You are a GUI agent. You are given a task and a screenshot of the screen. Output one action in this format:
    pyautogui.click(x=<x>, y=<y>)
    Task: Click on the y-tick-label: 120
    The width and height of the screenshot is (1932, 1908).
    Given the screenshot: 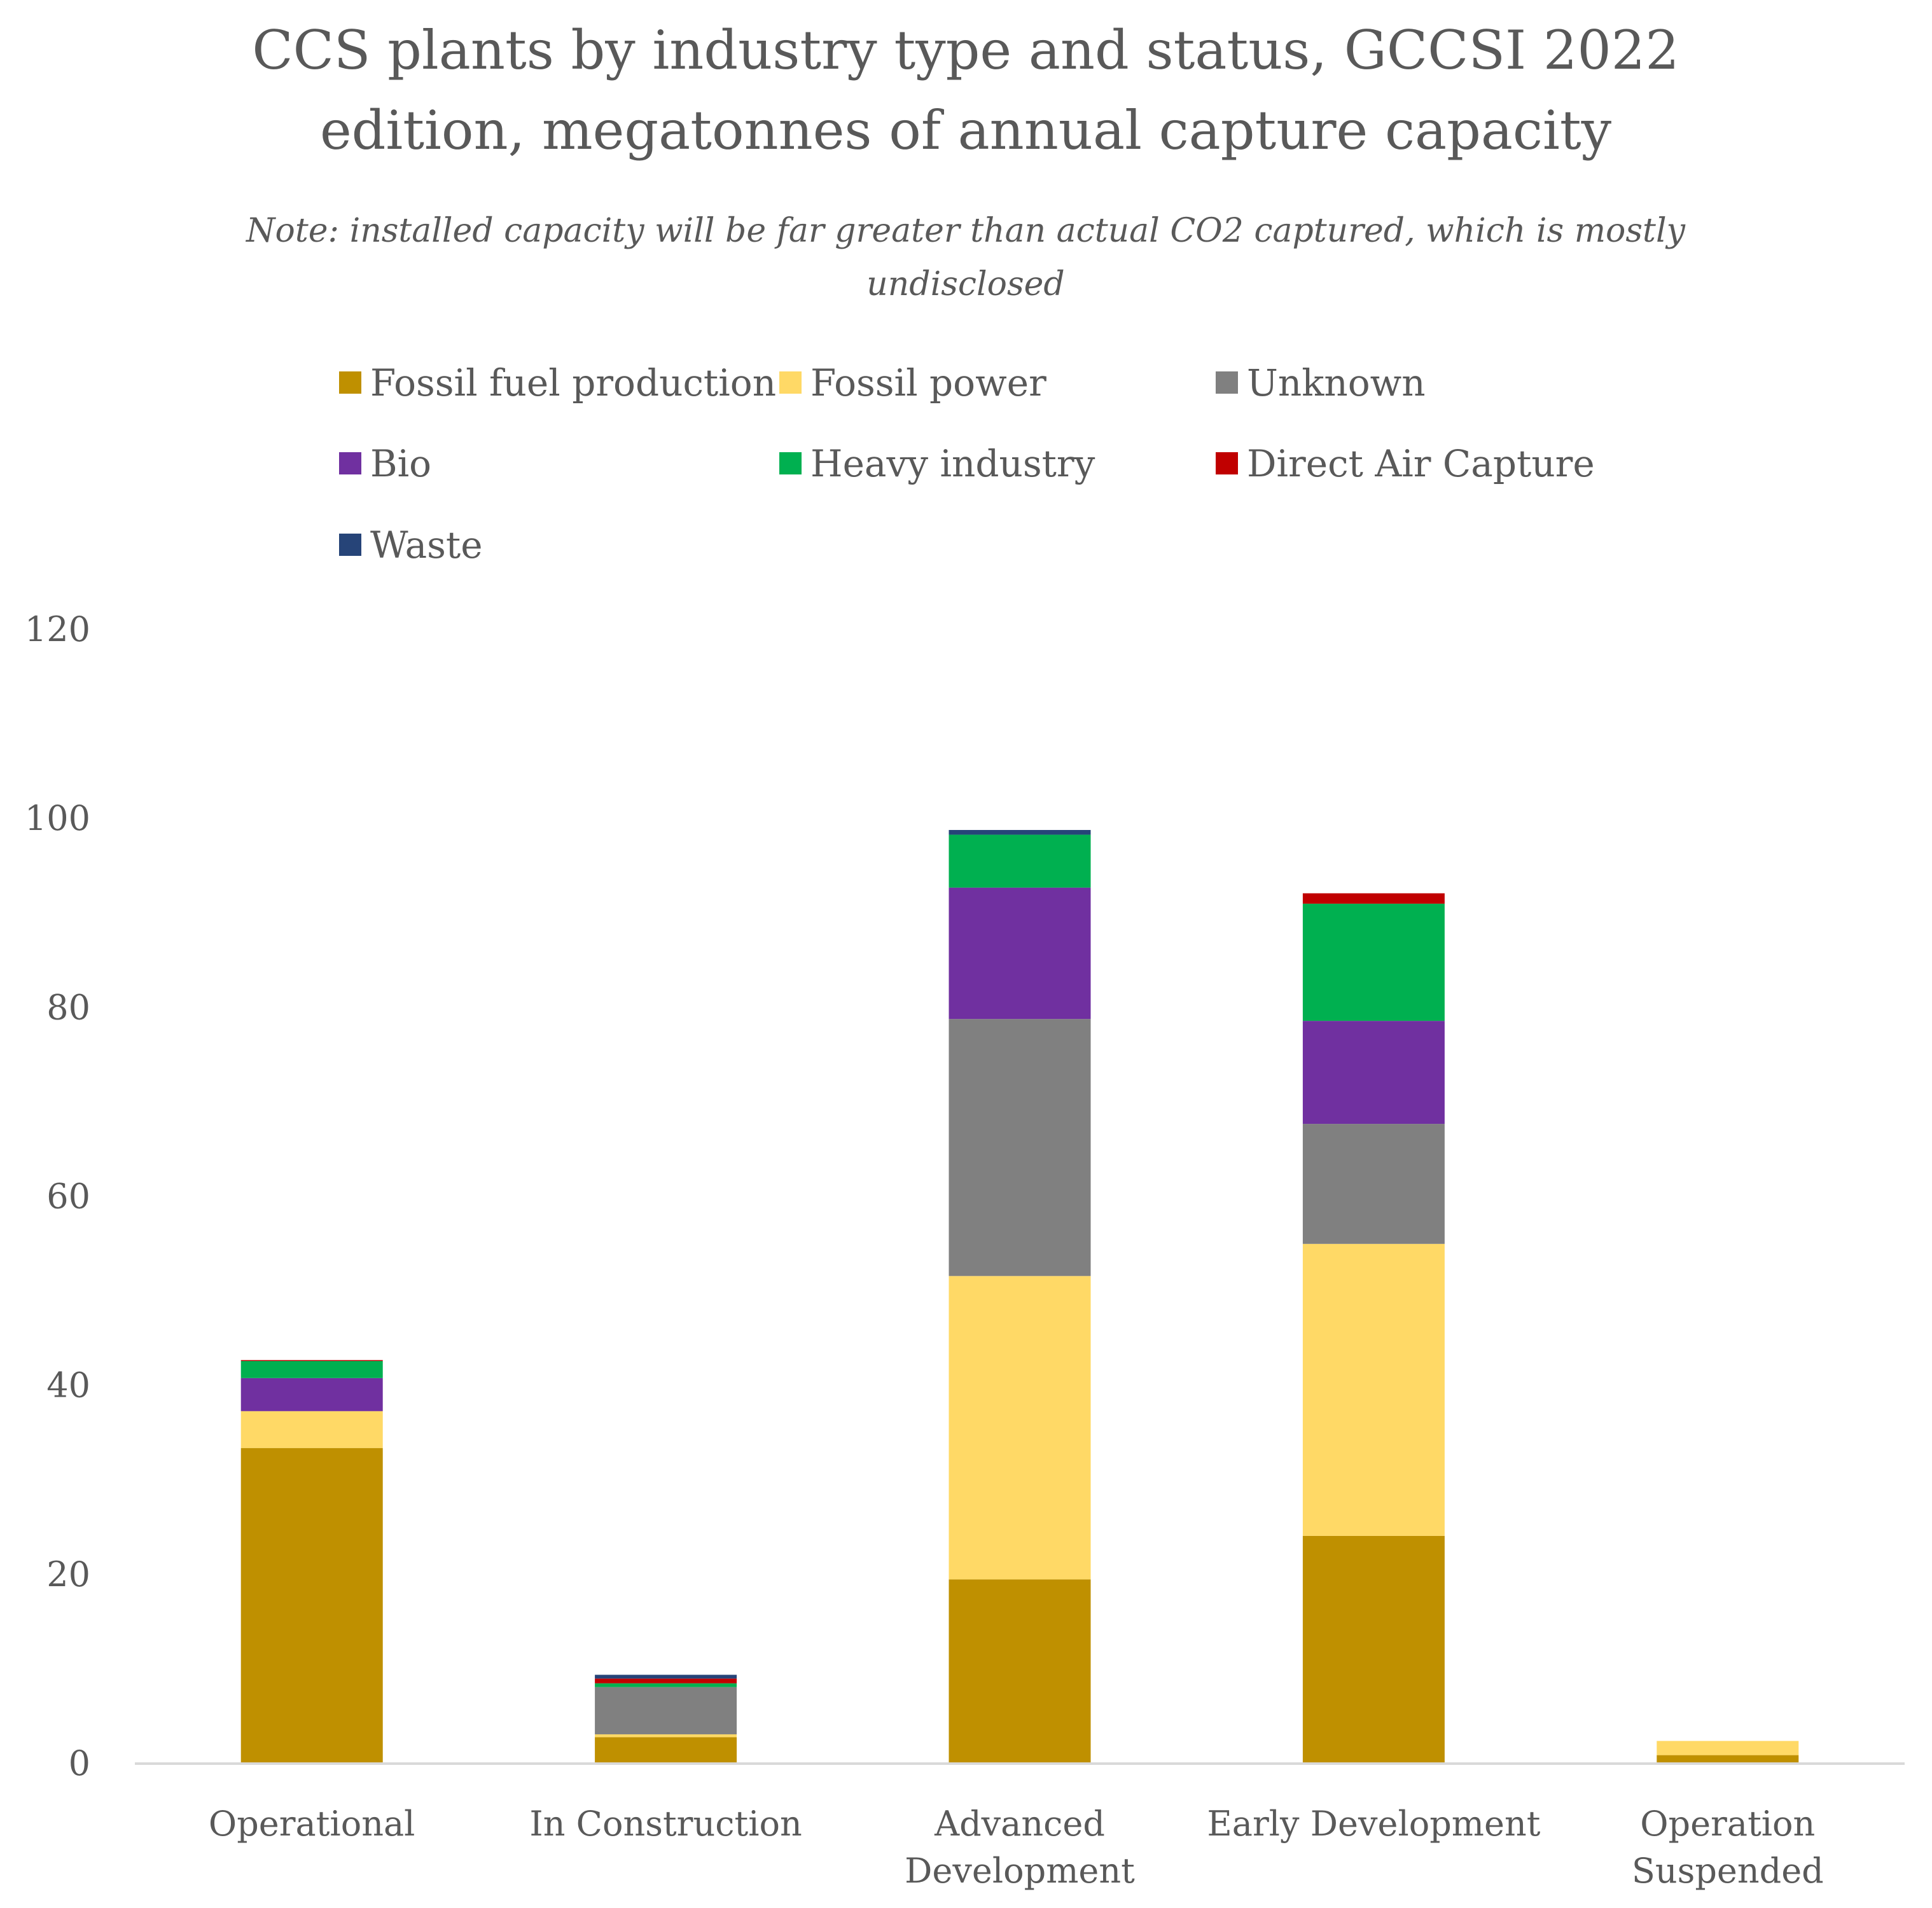 What is the action you would take?
    pyautogui.click(x=57, y=629)
    